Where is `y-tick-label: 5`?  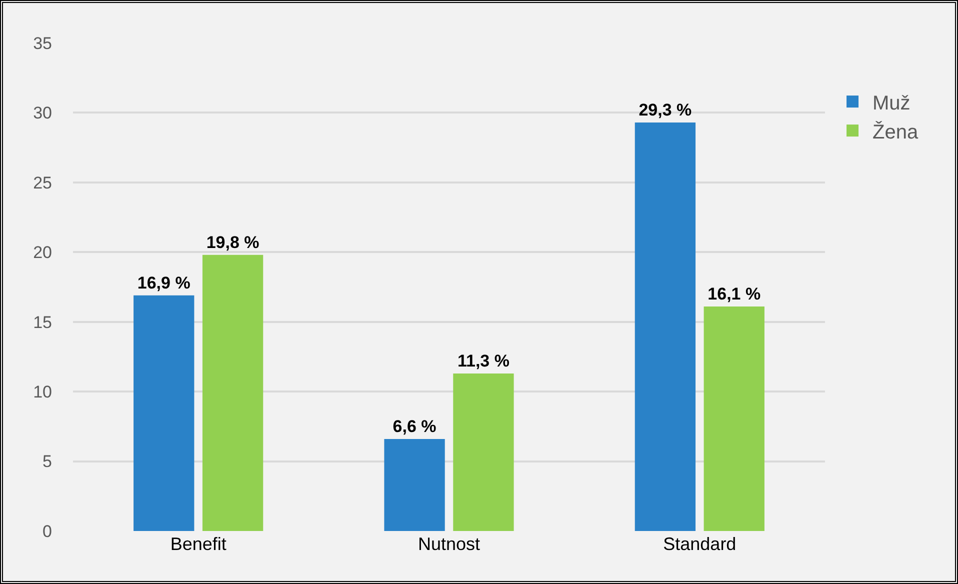
y-tick-label: 5 is located at coordinates (47, 462).